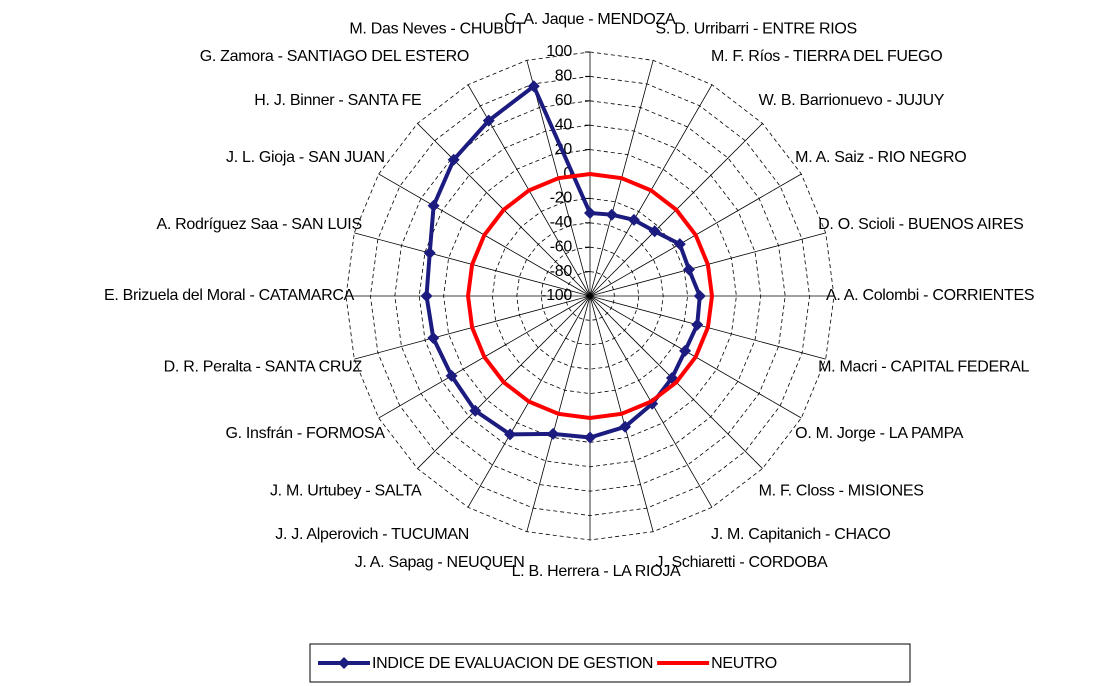 The image size is (1099, 686). Describe the element at coordinates (258, 224) in the screenshot. I see `category-label: A. Rodríguez Saa - SAN LUIS` at that location.